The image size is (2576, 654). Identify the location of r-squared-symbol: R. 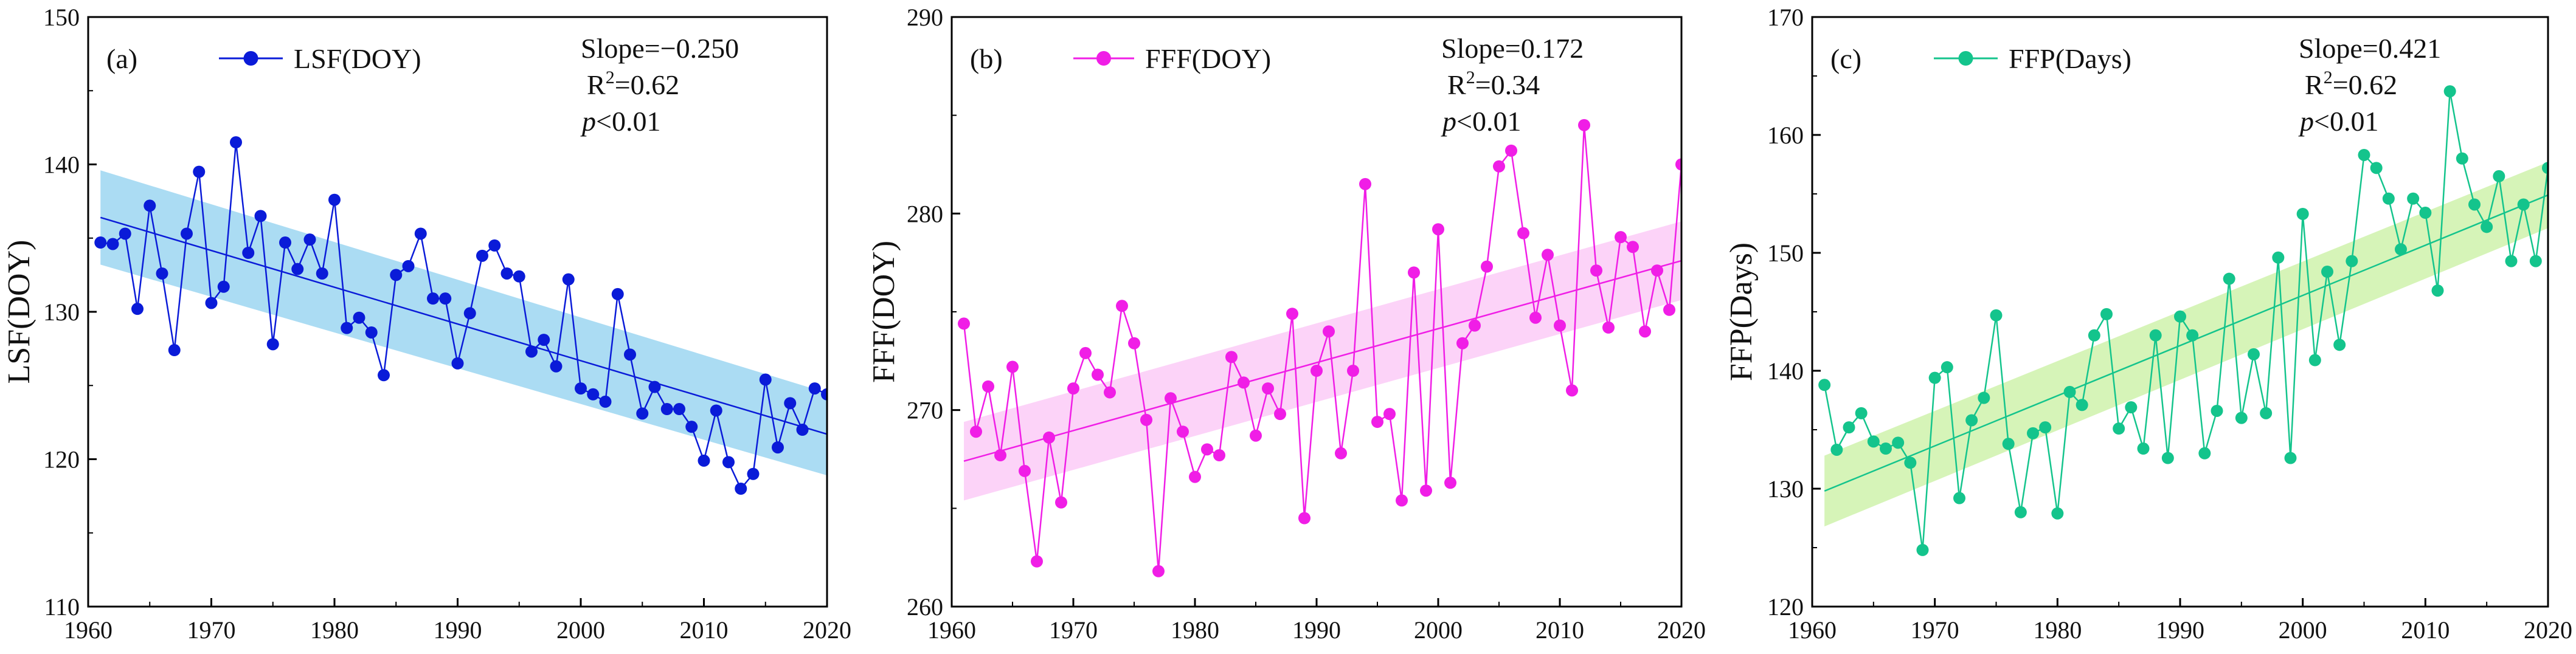
(2314, 85).